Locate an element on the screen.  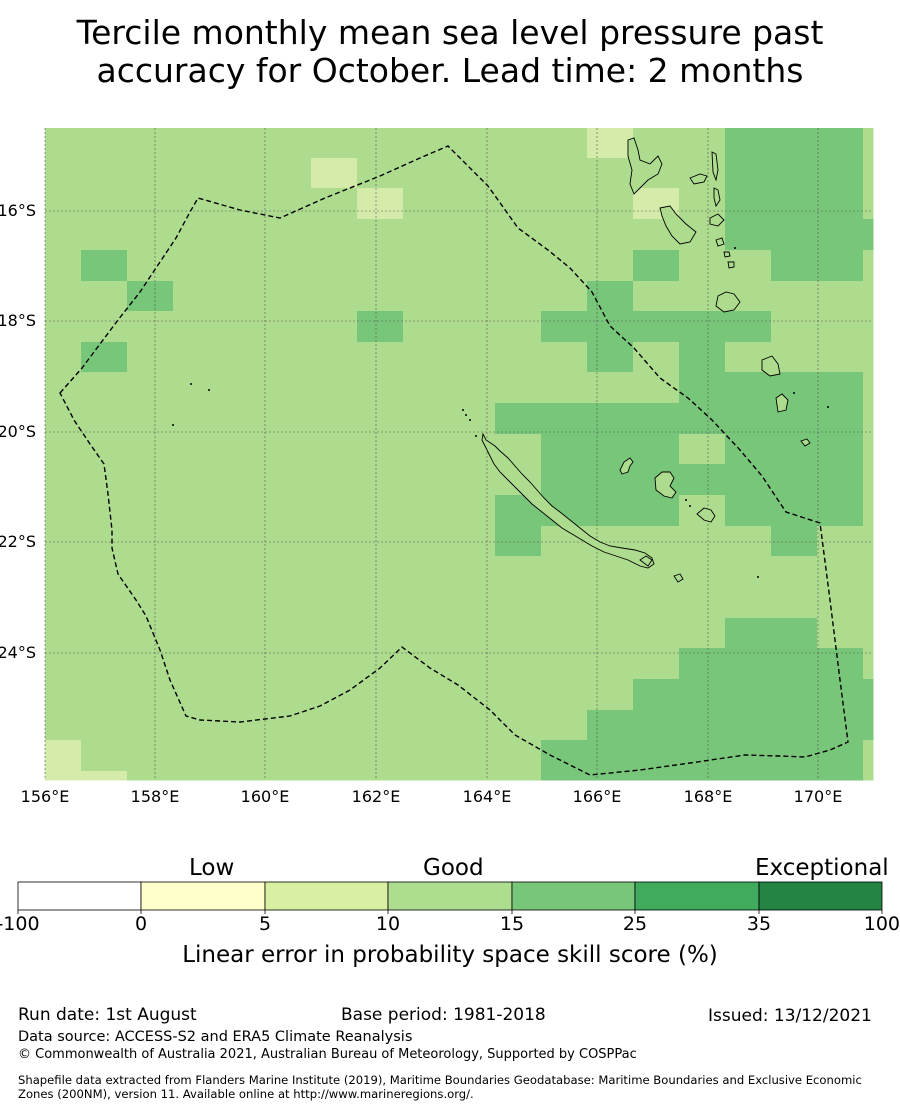
espiritu-santo-island is located at coordinates (645, 166).